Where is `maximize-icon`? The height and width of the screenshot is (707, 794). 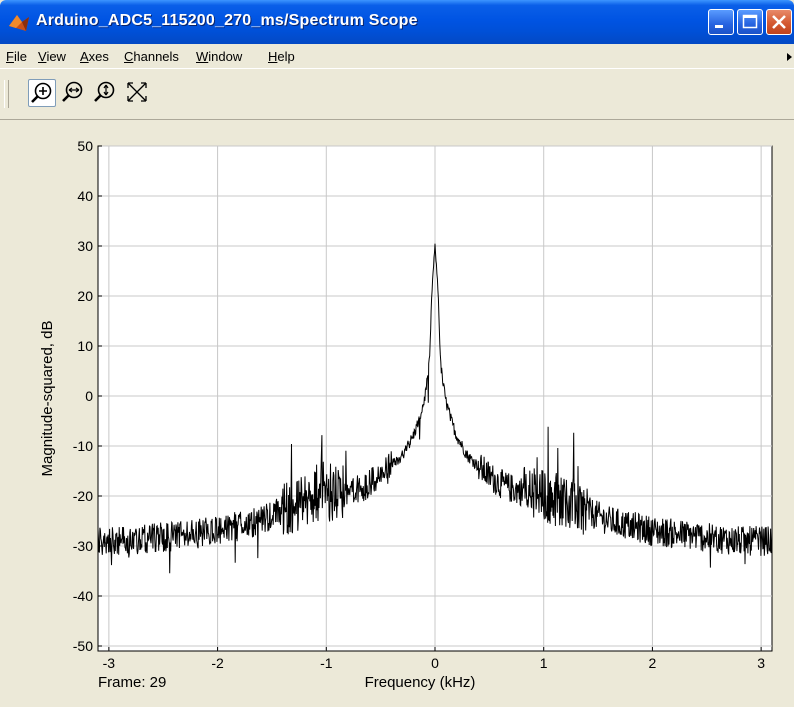
maximize-icon is located at coordinates (750, 21).